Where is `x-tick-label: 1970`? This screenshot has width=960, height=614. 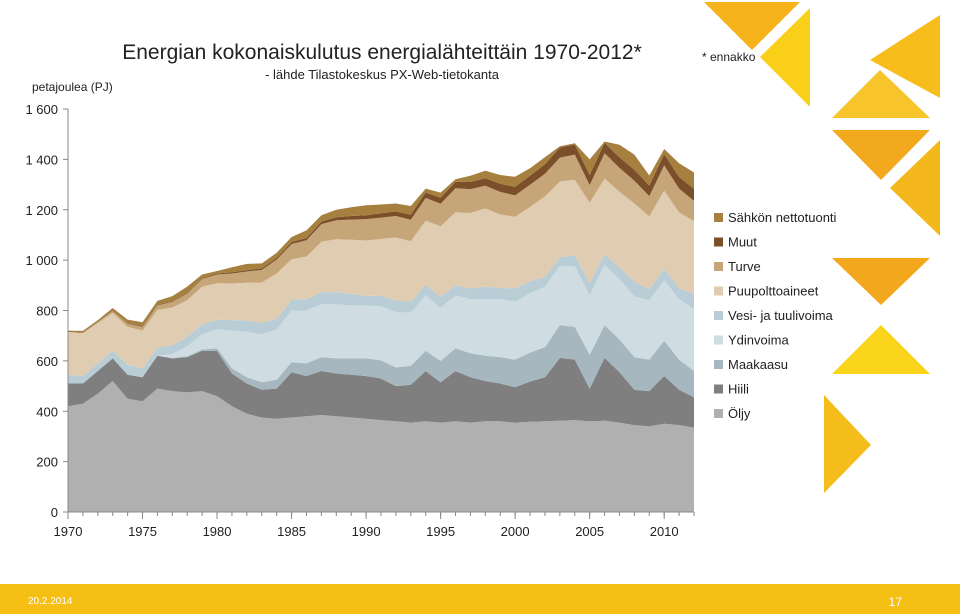
x-tick-label: 1970 is located at coordinates (68, 531).